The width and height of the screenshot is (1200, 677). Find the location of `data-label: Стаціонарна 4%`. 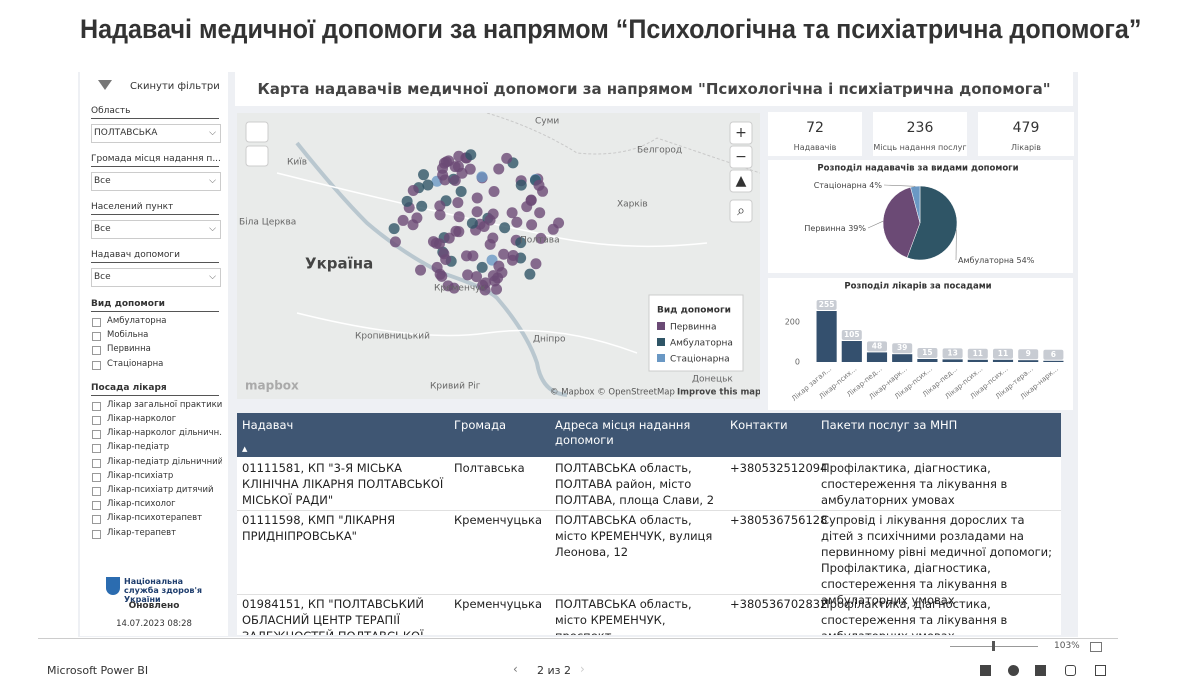

data-label: Стаціонарна 4% is located at coordinates (848, 185).